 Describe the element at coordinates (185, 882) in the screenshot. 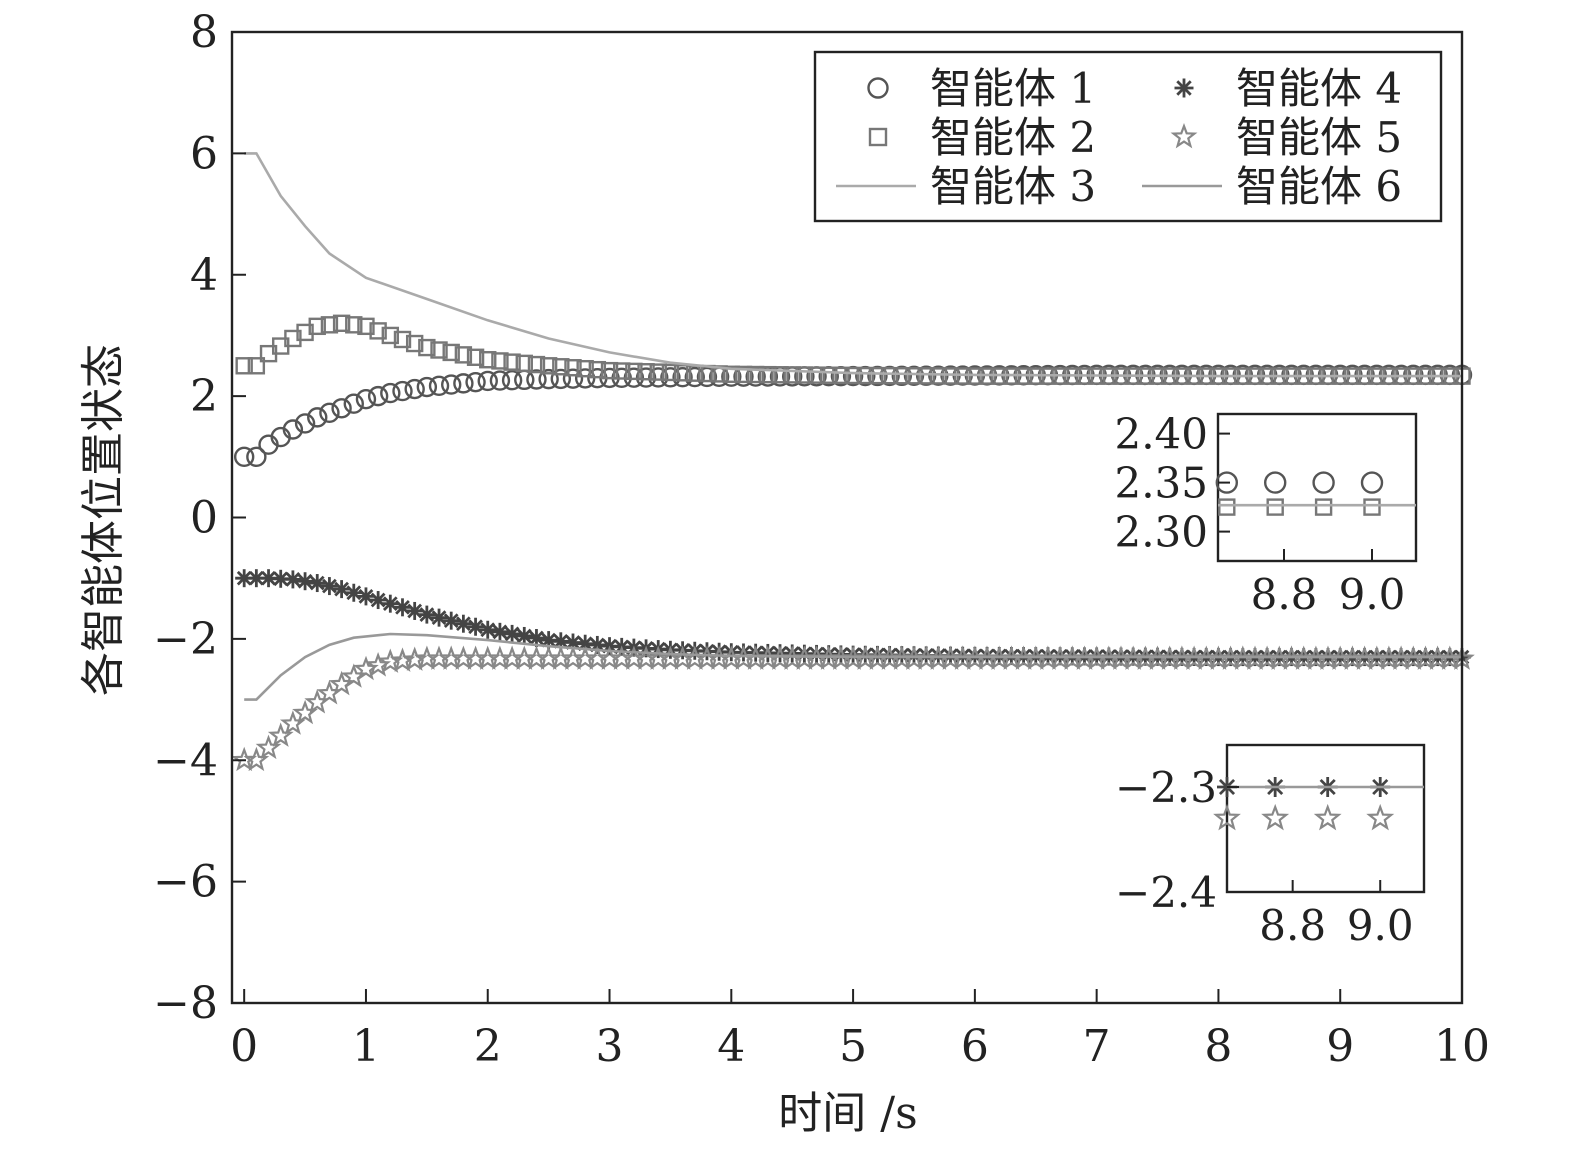

I see `y-tick-label: −6` at that location.